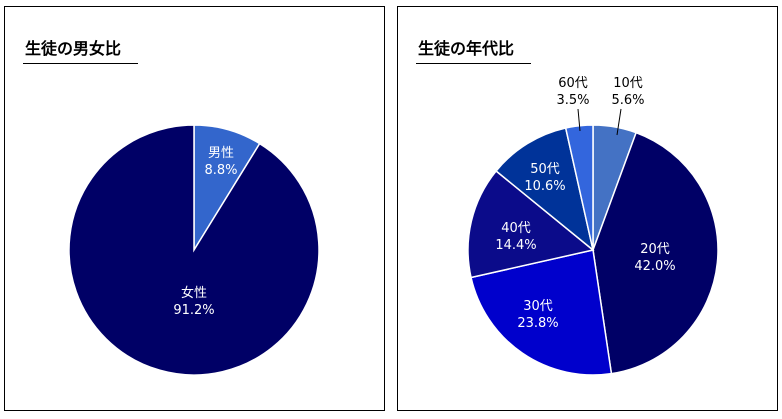 The image size is (782, 419). Describe the element at coordinates (73, 48) in the screenshot. I see `chart-title: 生徒の男女比` at that location.